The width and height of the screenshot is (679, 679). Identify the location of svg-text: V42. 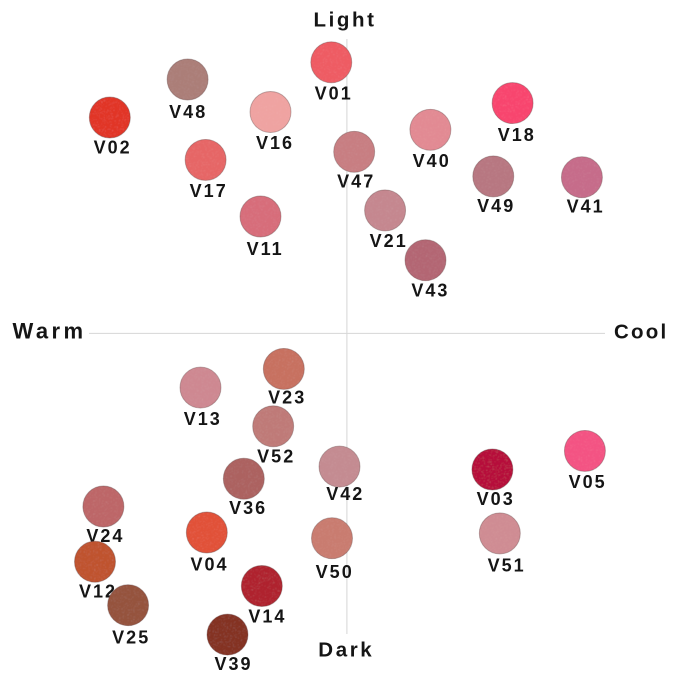
(345, 494).